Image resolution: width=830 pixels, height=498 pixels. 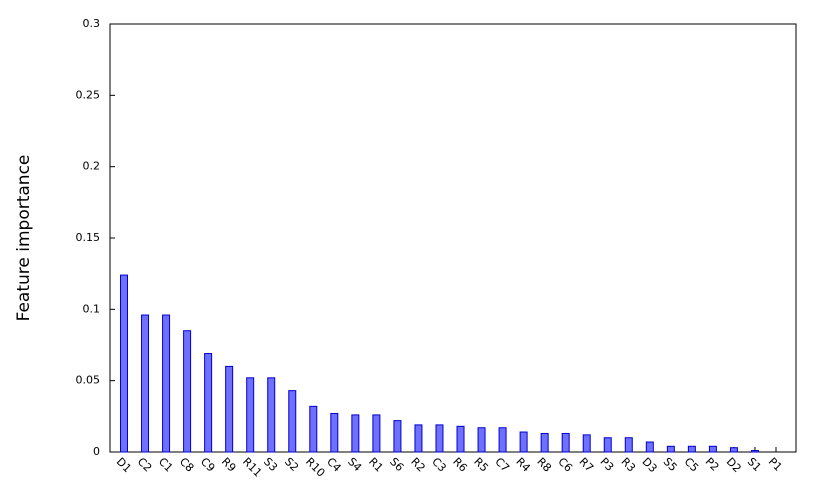 I want to click on x-tick-label: C1, so click(x=166, y=465).